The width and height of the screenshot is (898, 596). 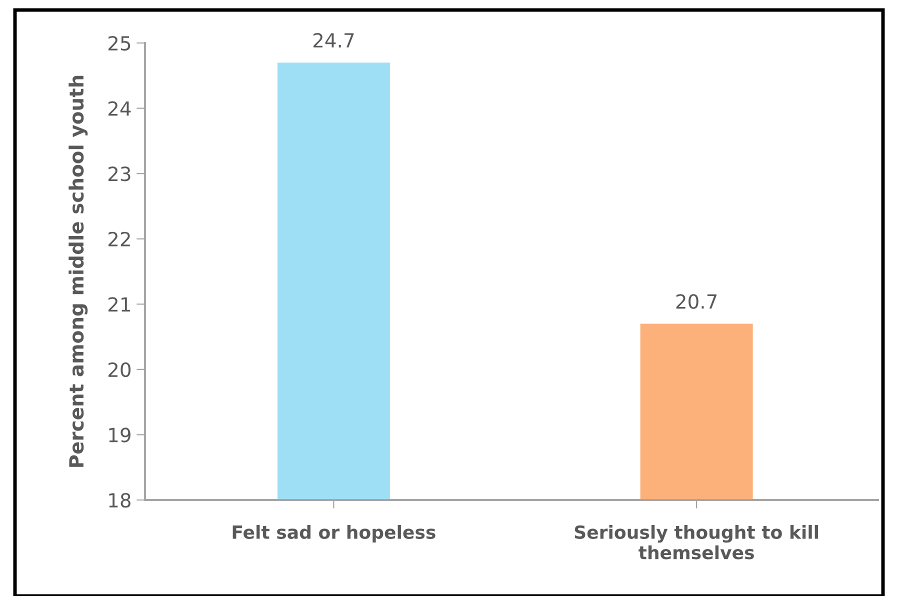 I want to click on y-tick-label: 19, so click(x=119, y=435).